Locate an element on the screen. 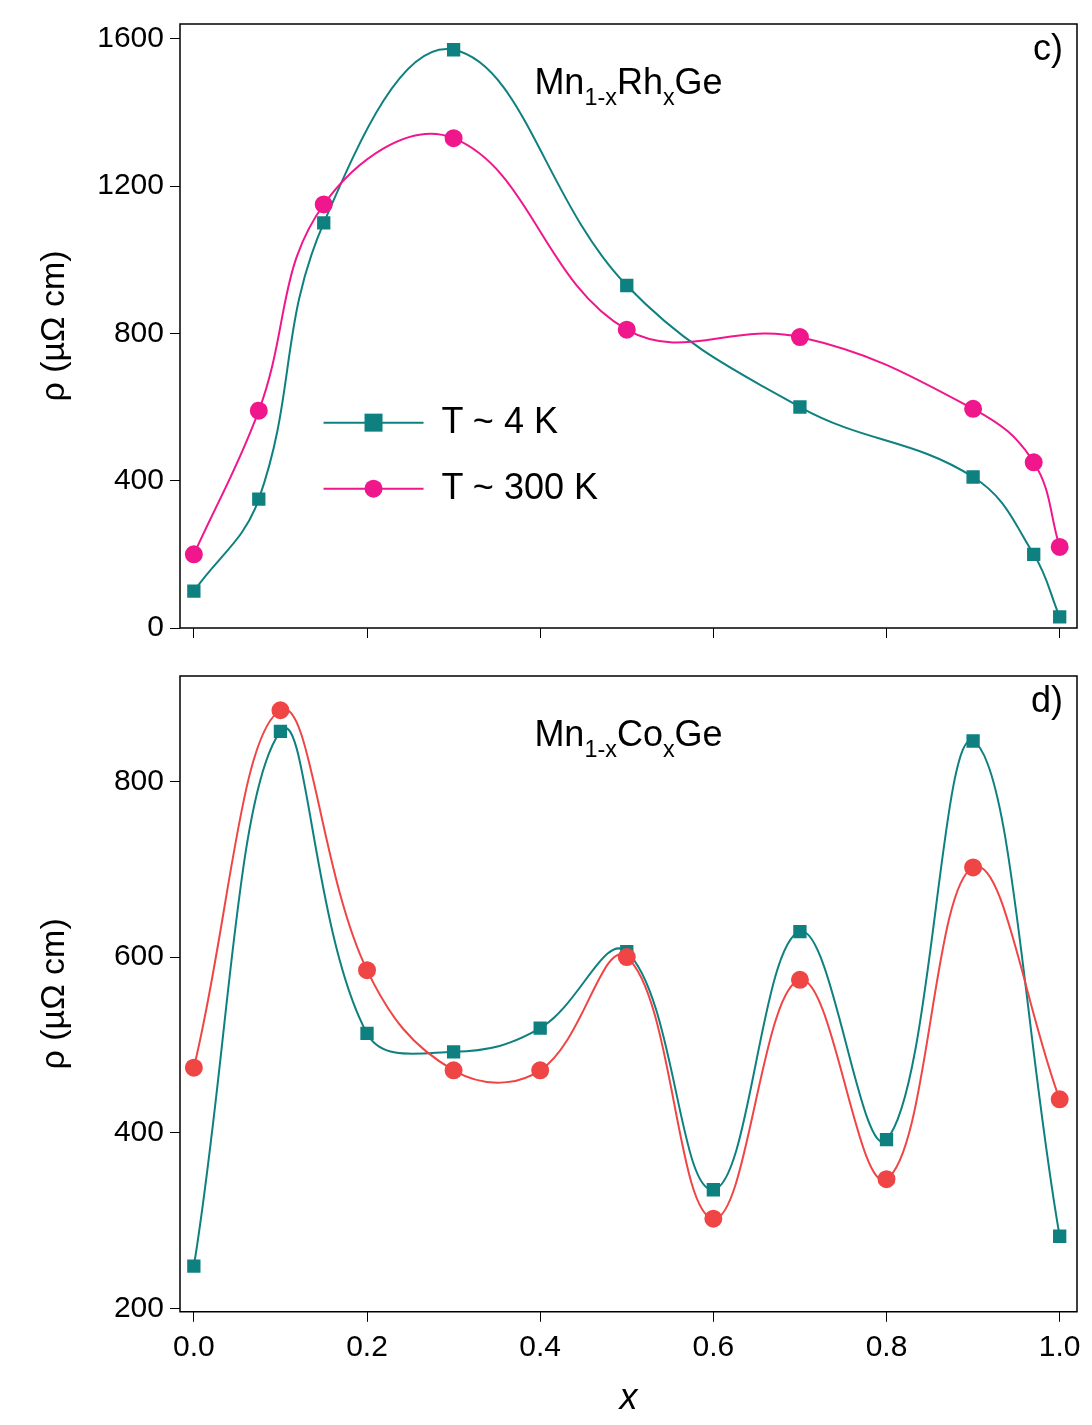 This screenshot has width=1092, height=1425. y-tick-label: 600 is located at coordinates (138, 955).